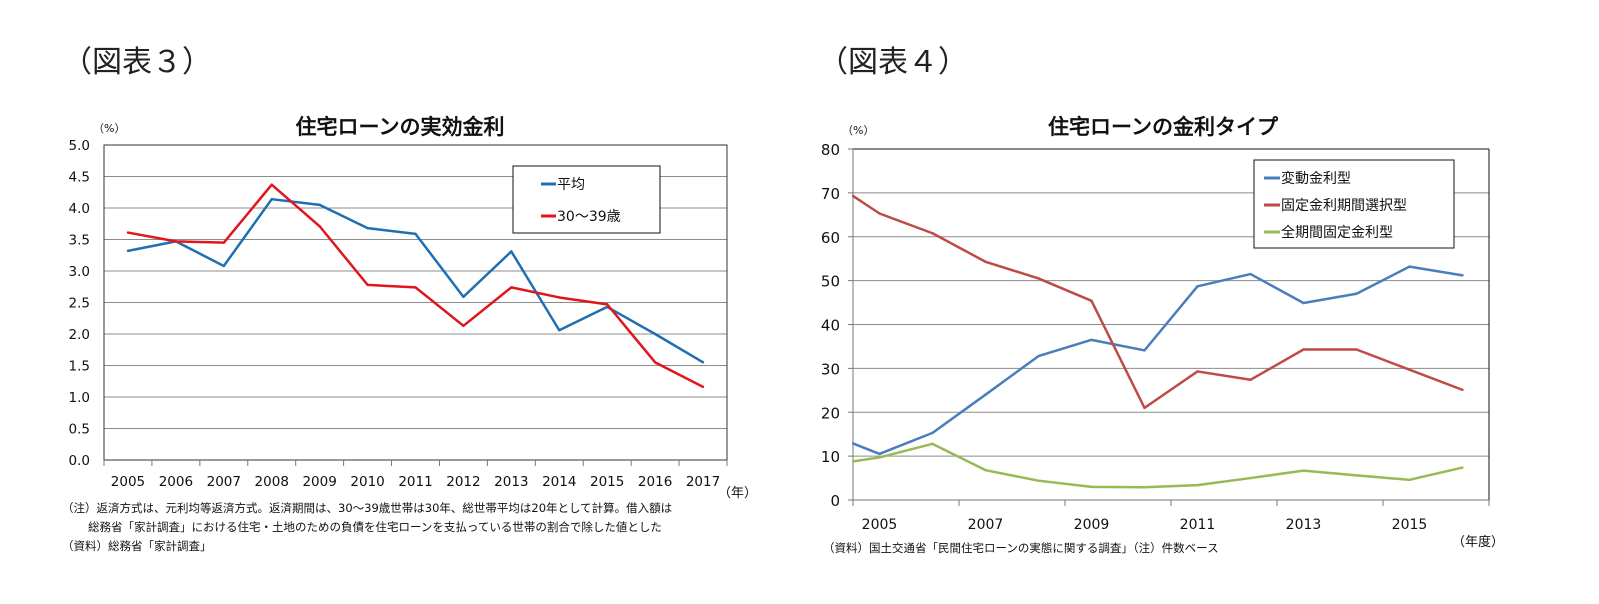  What do you see at coordinates (79, 146) in the screenshot?
I see `y-tick-label: 5.0` at bounding box center [79, 146].